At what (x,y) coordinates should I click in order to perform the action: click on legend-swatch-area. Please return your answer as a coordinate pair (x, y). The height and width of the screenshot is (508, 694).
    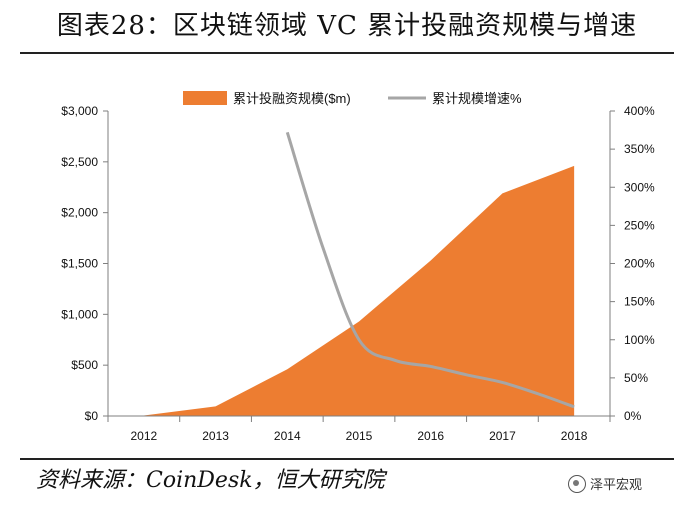
    Looking at the image, I should click on (205, 98).